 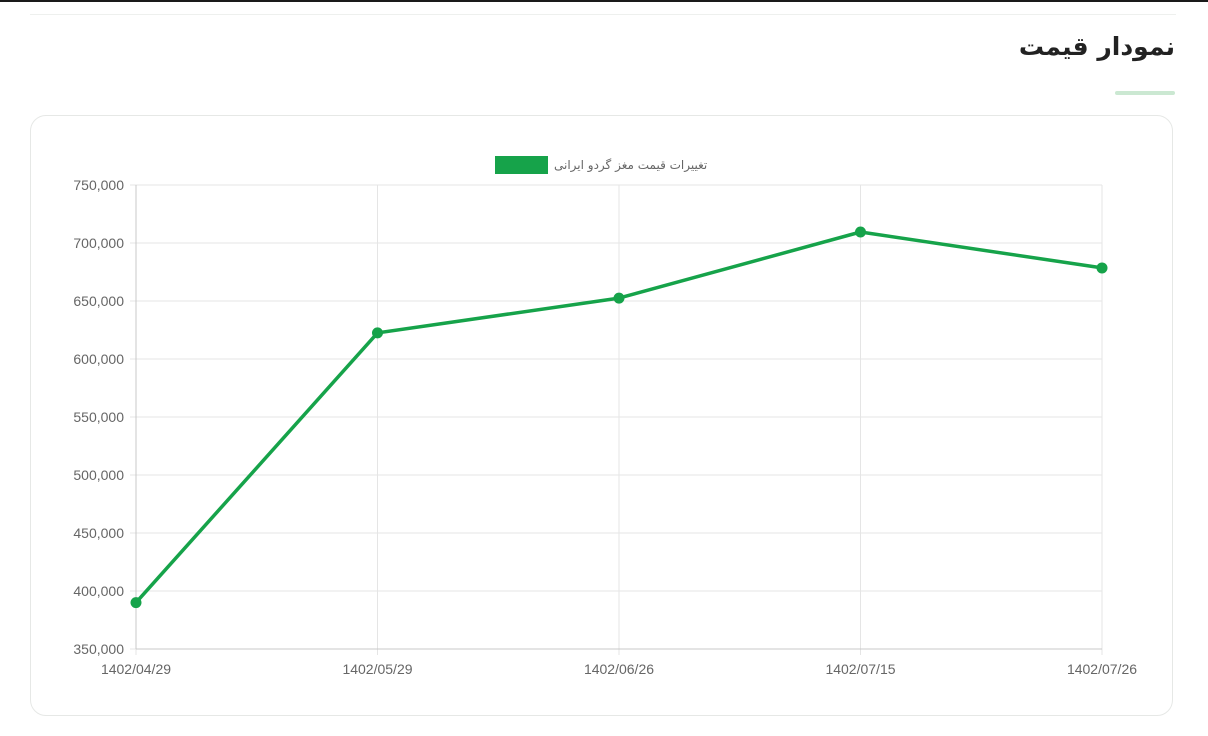 What do you see at coordinates (98, 649) in the screenshot?
I see `y-tick-label: 350,000` at bounding box center [98, 649].